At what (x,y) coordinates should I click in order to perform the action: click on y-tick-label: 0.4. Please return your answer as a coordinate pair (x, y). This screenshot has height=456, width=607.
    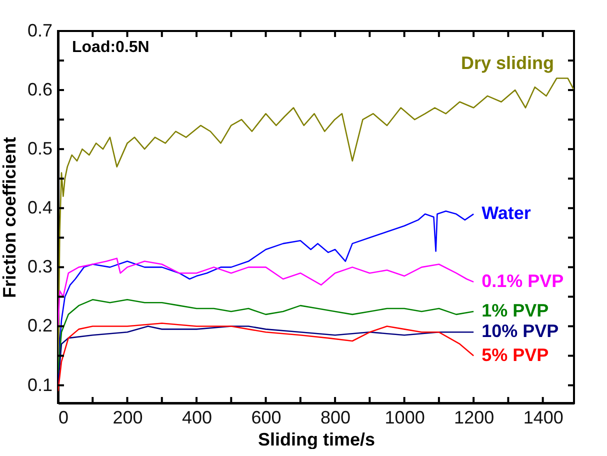
    Looking at the image, I should click on (39, 208).